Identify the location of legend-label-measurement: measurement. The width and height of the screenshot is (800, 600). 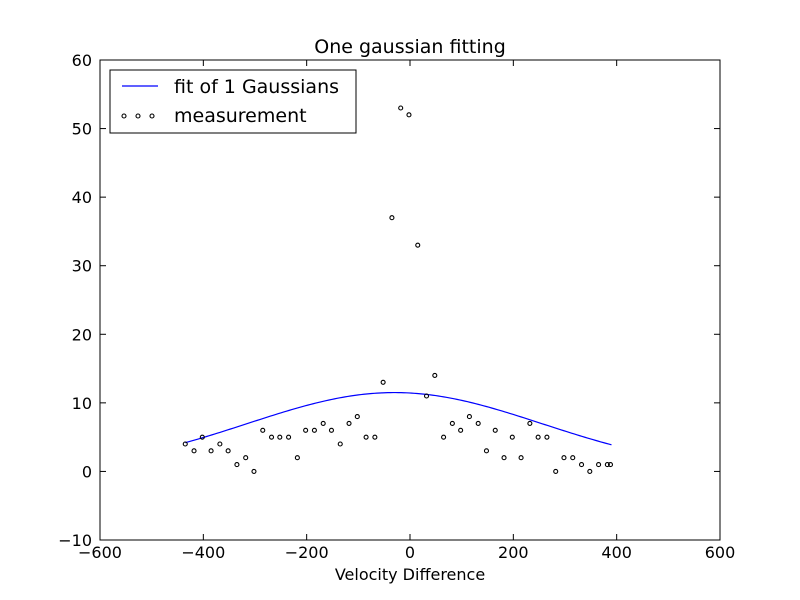
(240, 116).